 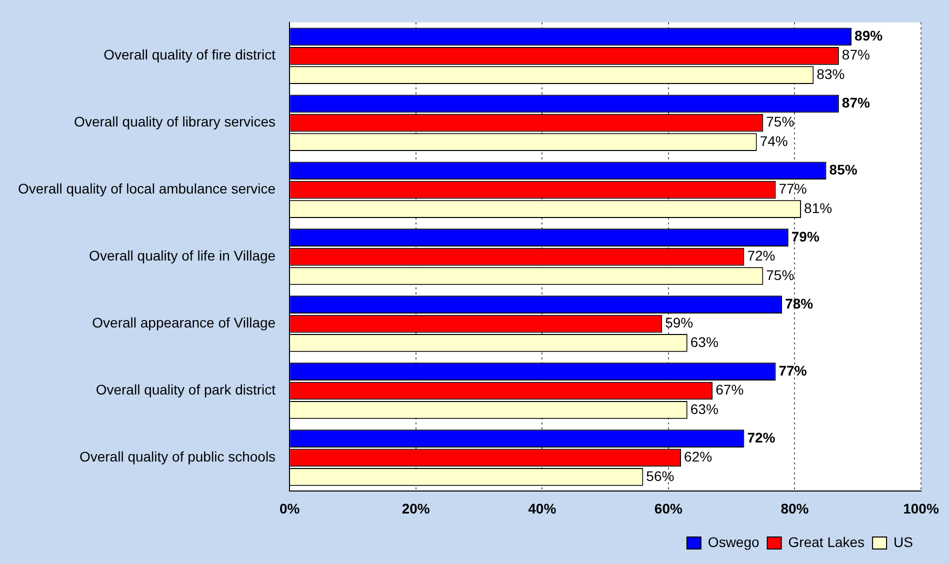 What do you see at coordinates (795, 508) in the screenshot?
I see `x-tick-label: 80%` at bounding box center [795, 508].